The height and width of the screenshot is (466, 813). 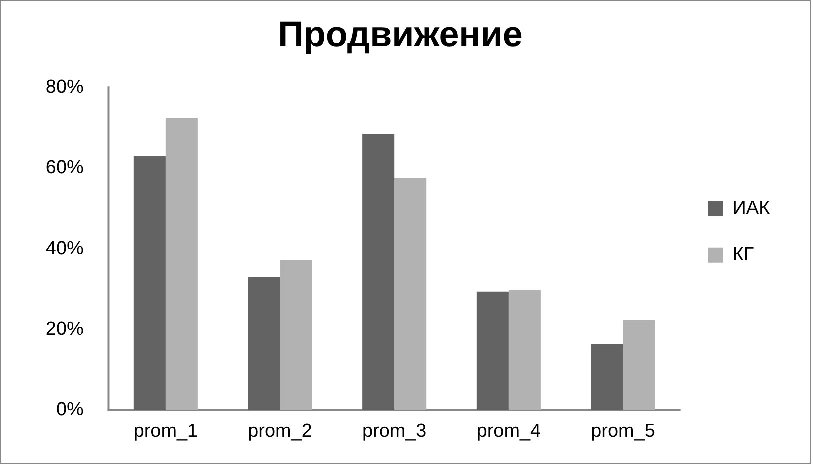 I want to click on x-tick-label: prom_2, so click(x=280, y=431).